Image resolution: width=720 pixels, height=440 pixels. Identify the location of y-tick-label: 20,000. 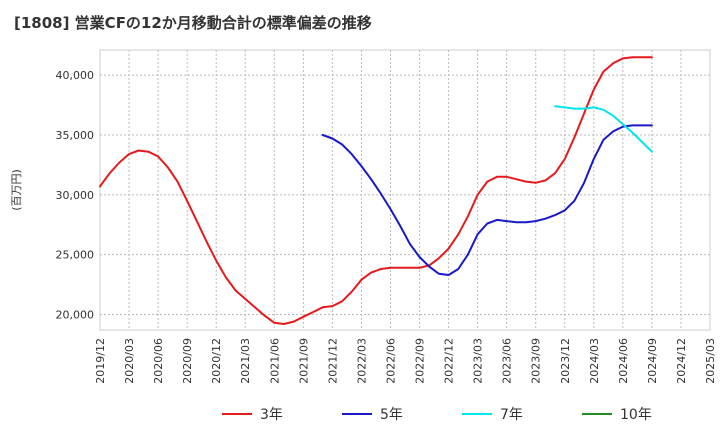
(75, 314).